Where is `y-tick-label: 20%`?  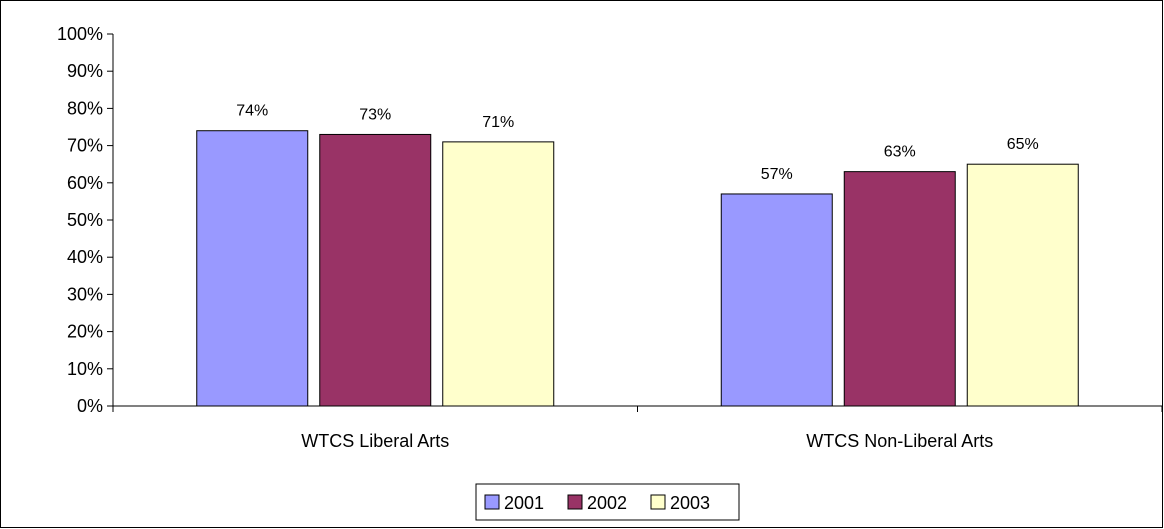
y-tick-label: 20% is located at coordinates (85, 332).